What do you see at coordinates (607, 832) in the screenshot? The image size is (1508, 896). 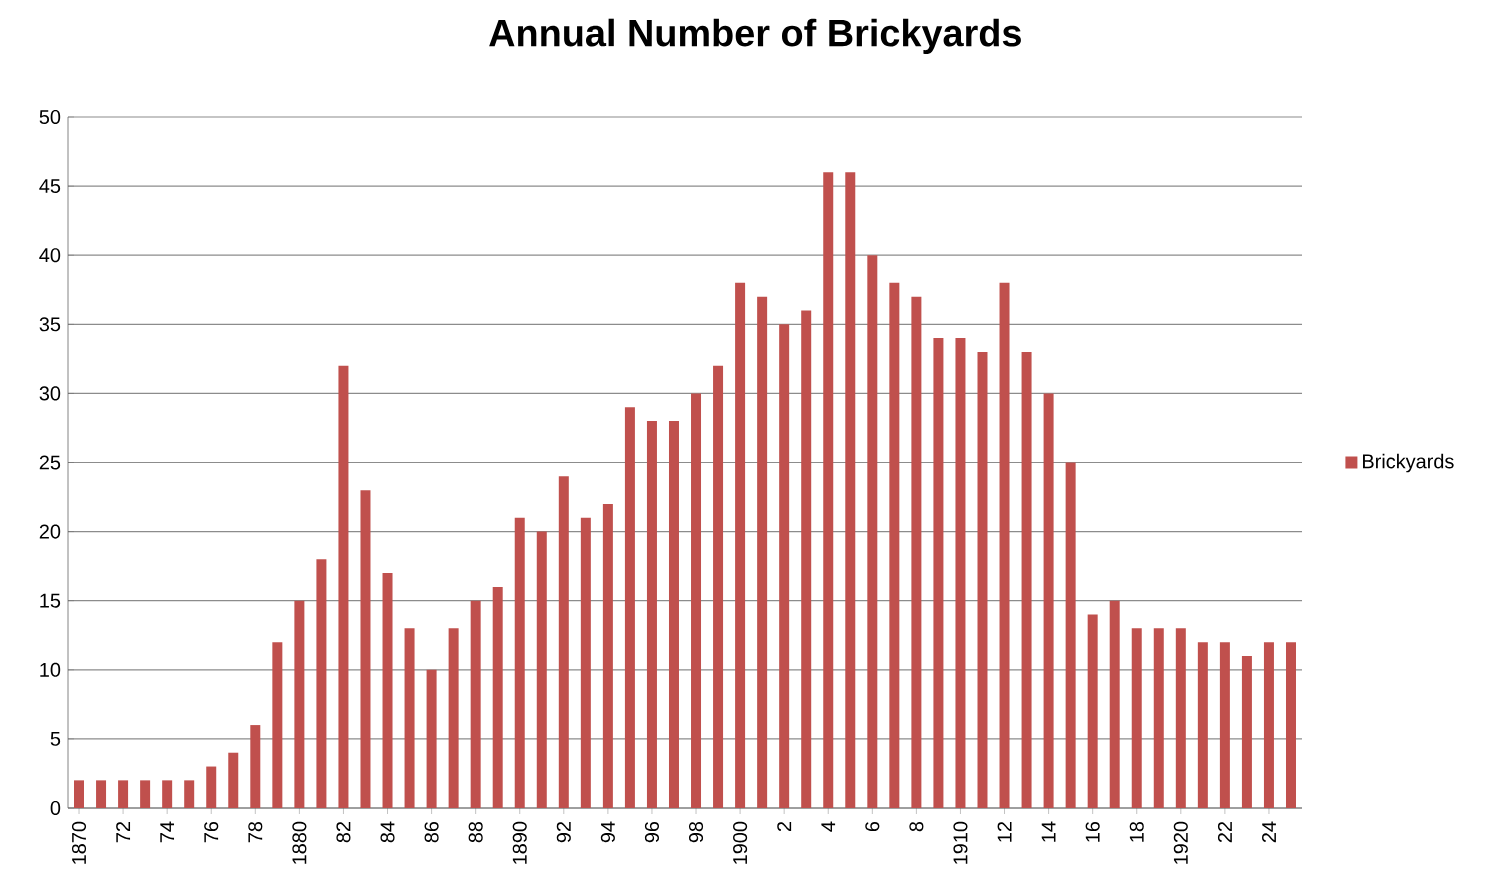 I see `x-tick-label: 94` at bounding box center [607, 832].